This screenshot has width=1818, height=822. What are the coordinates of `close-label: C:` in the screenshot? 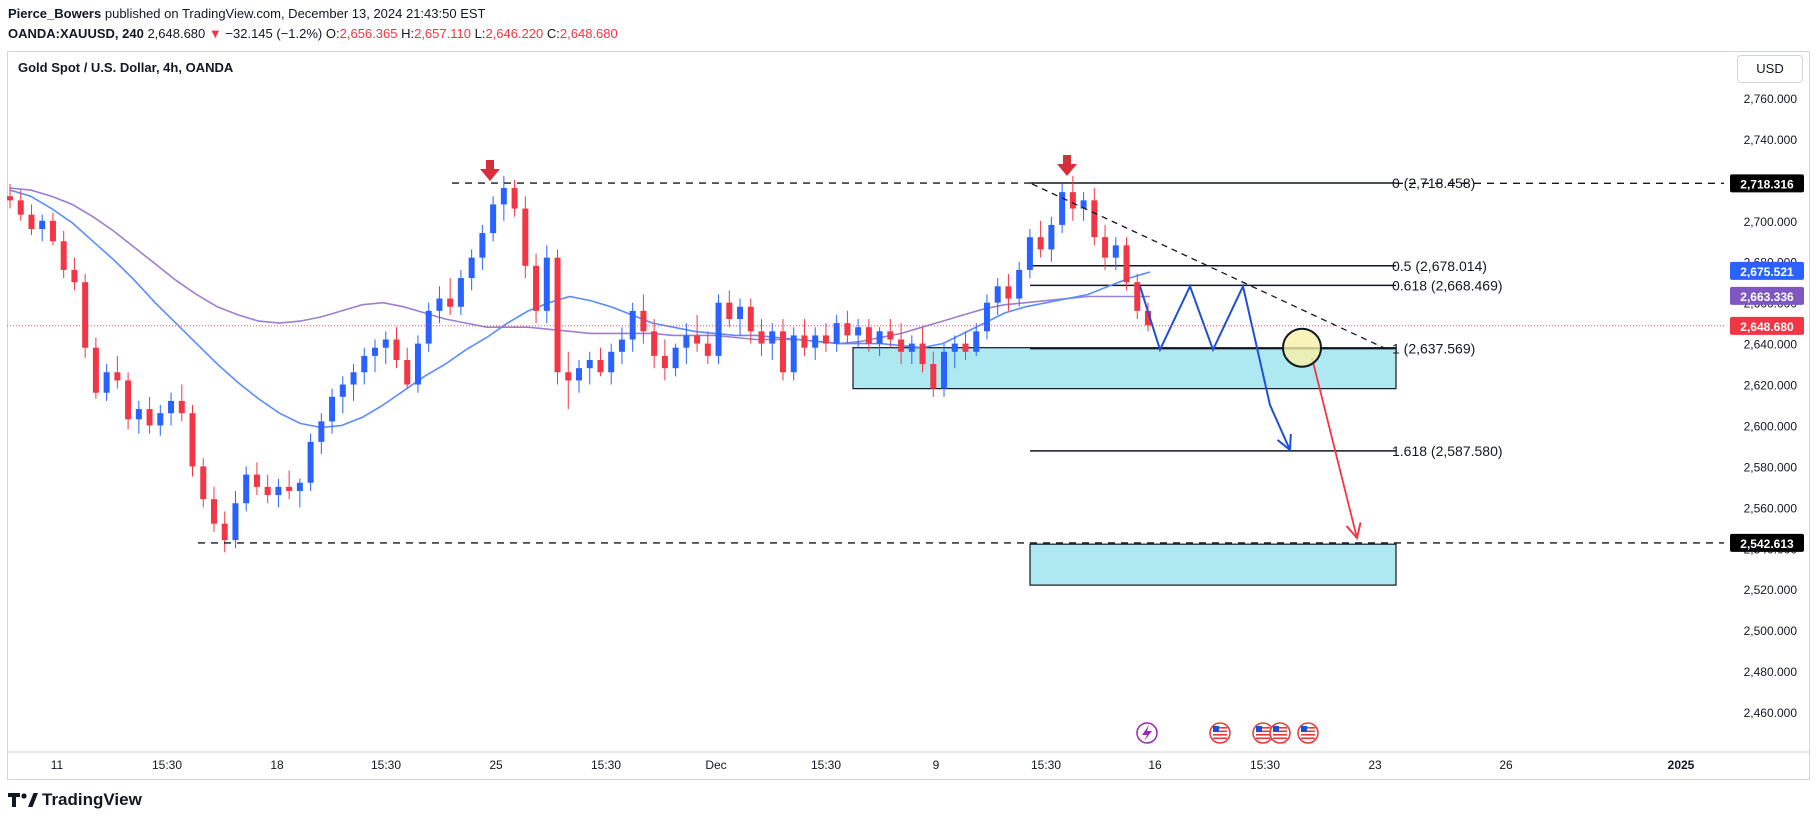 It's located at (553, 33).